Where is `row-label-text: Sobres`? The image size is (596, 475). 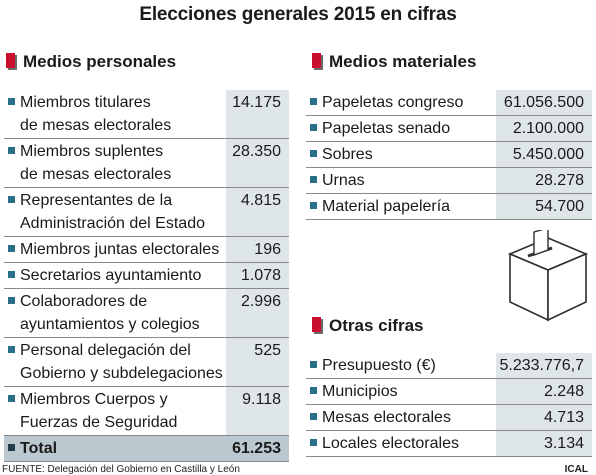
row-label-text: Sobres is located at coordinates (347, 154).